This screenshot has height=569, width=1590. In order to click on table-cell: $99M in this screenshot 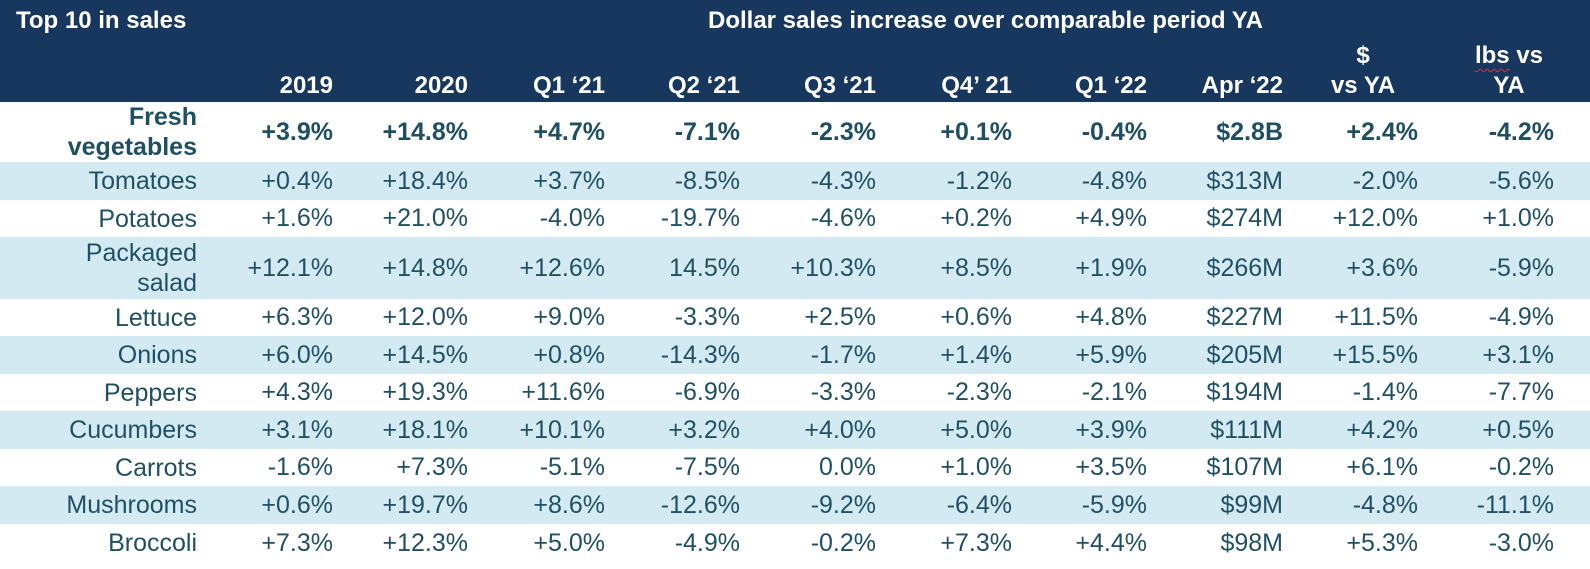, I will do `click(1251, 504)`.